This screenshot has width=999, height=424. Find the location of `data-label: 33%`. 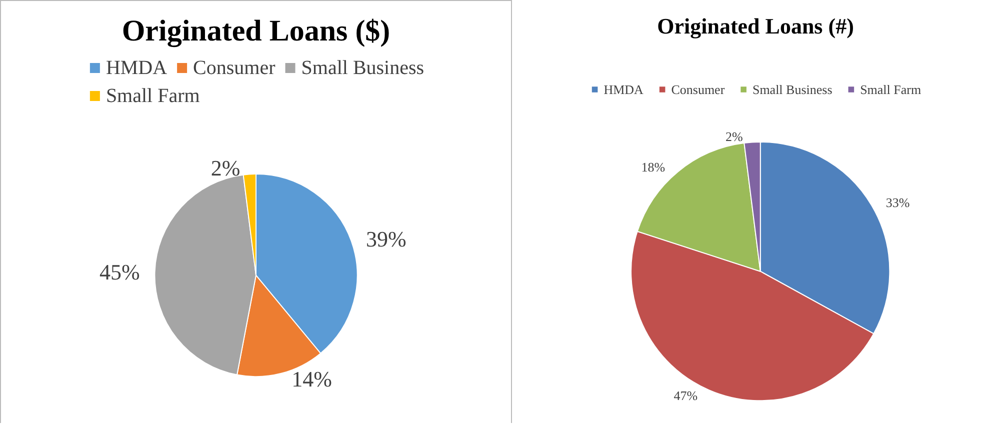

data-label: 33% is located at coordinates (898, 202).